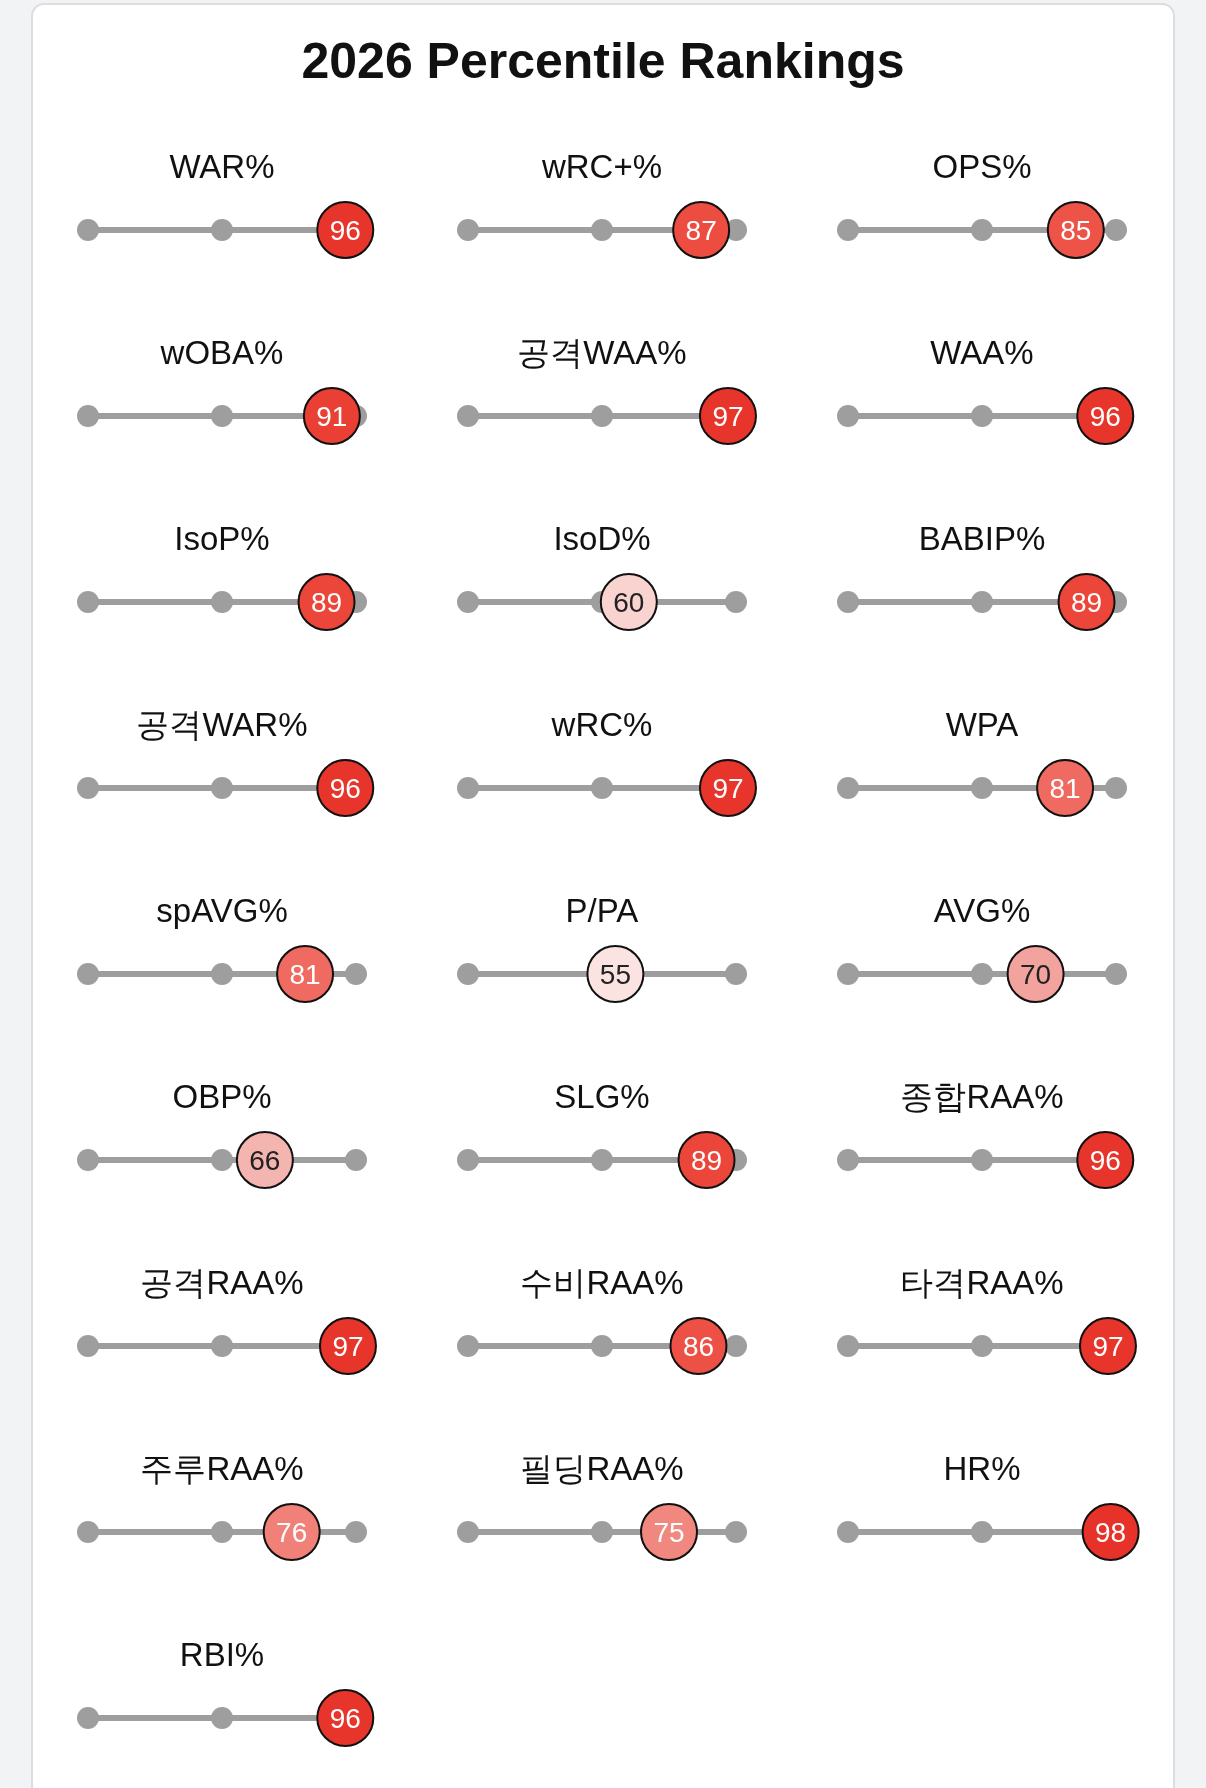 The image size is (1206, 1788). What do you see at coordinates (222, 166) in the screenshot?
I see `text: WAR%` at bounding box center [222, 166].